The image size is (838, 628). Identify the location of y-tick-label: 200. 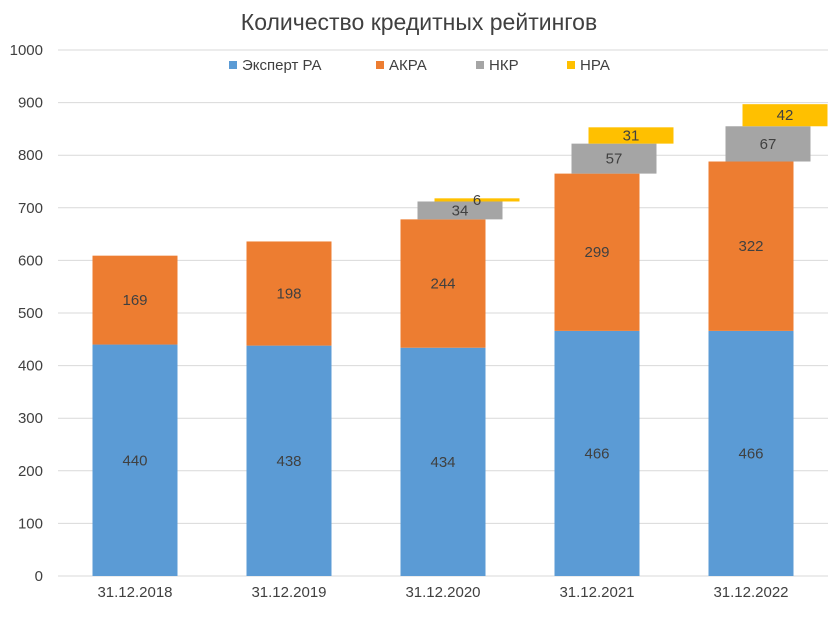
(30, 471).